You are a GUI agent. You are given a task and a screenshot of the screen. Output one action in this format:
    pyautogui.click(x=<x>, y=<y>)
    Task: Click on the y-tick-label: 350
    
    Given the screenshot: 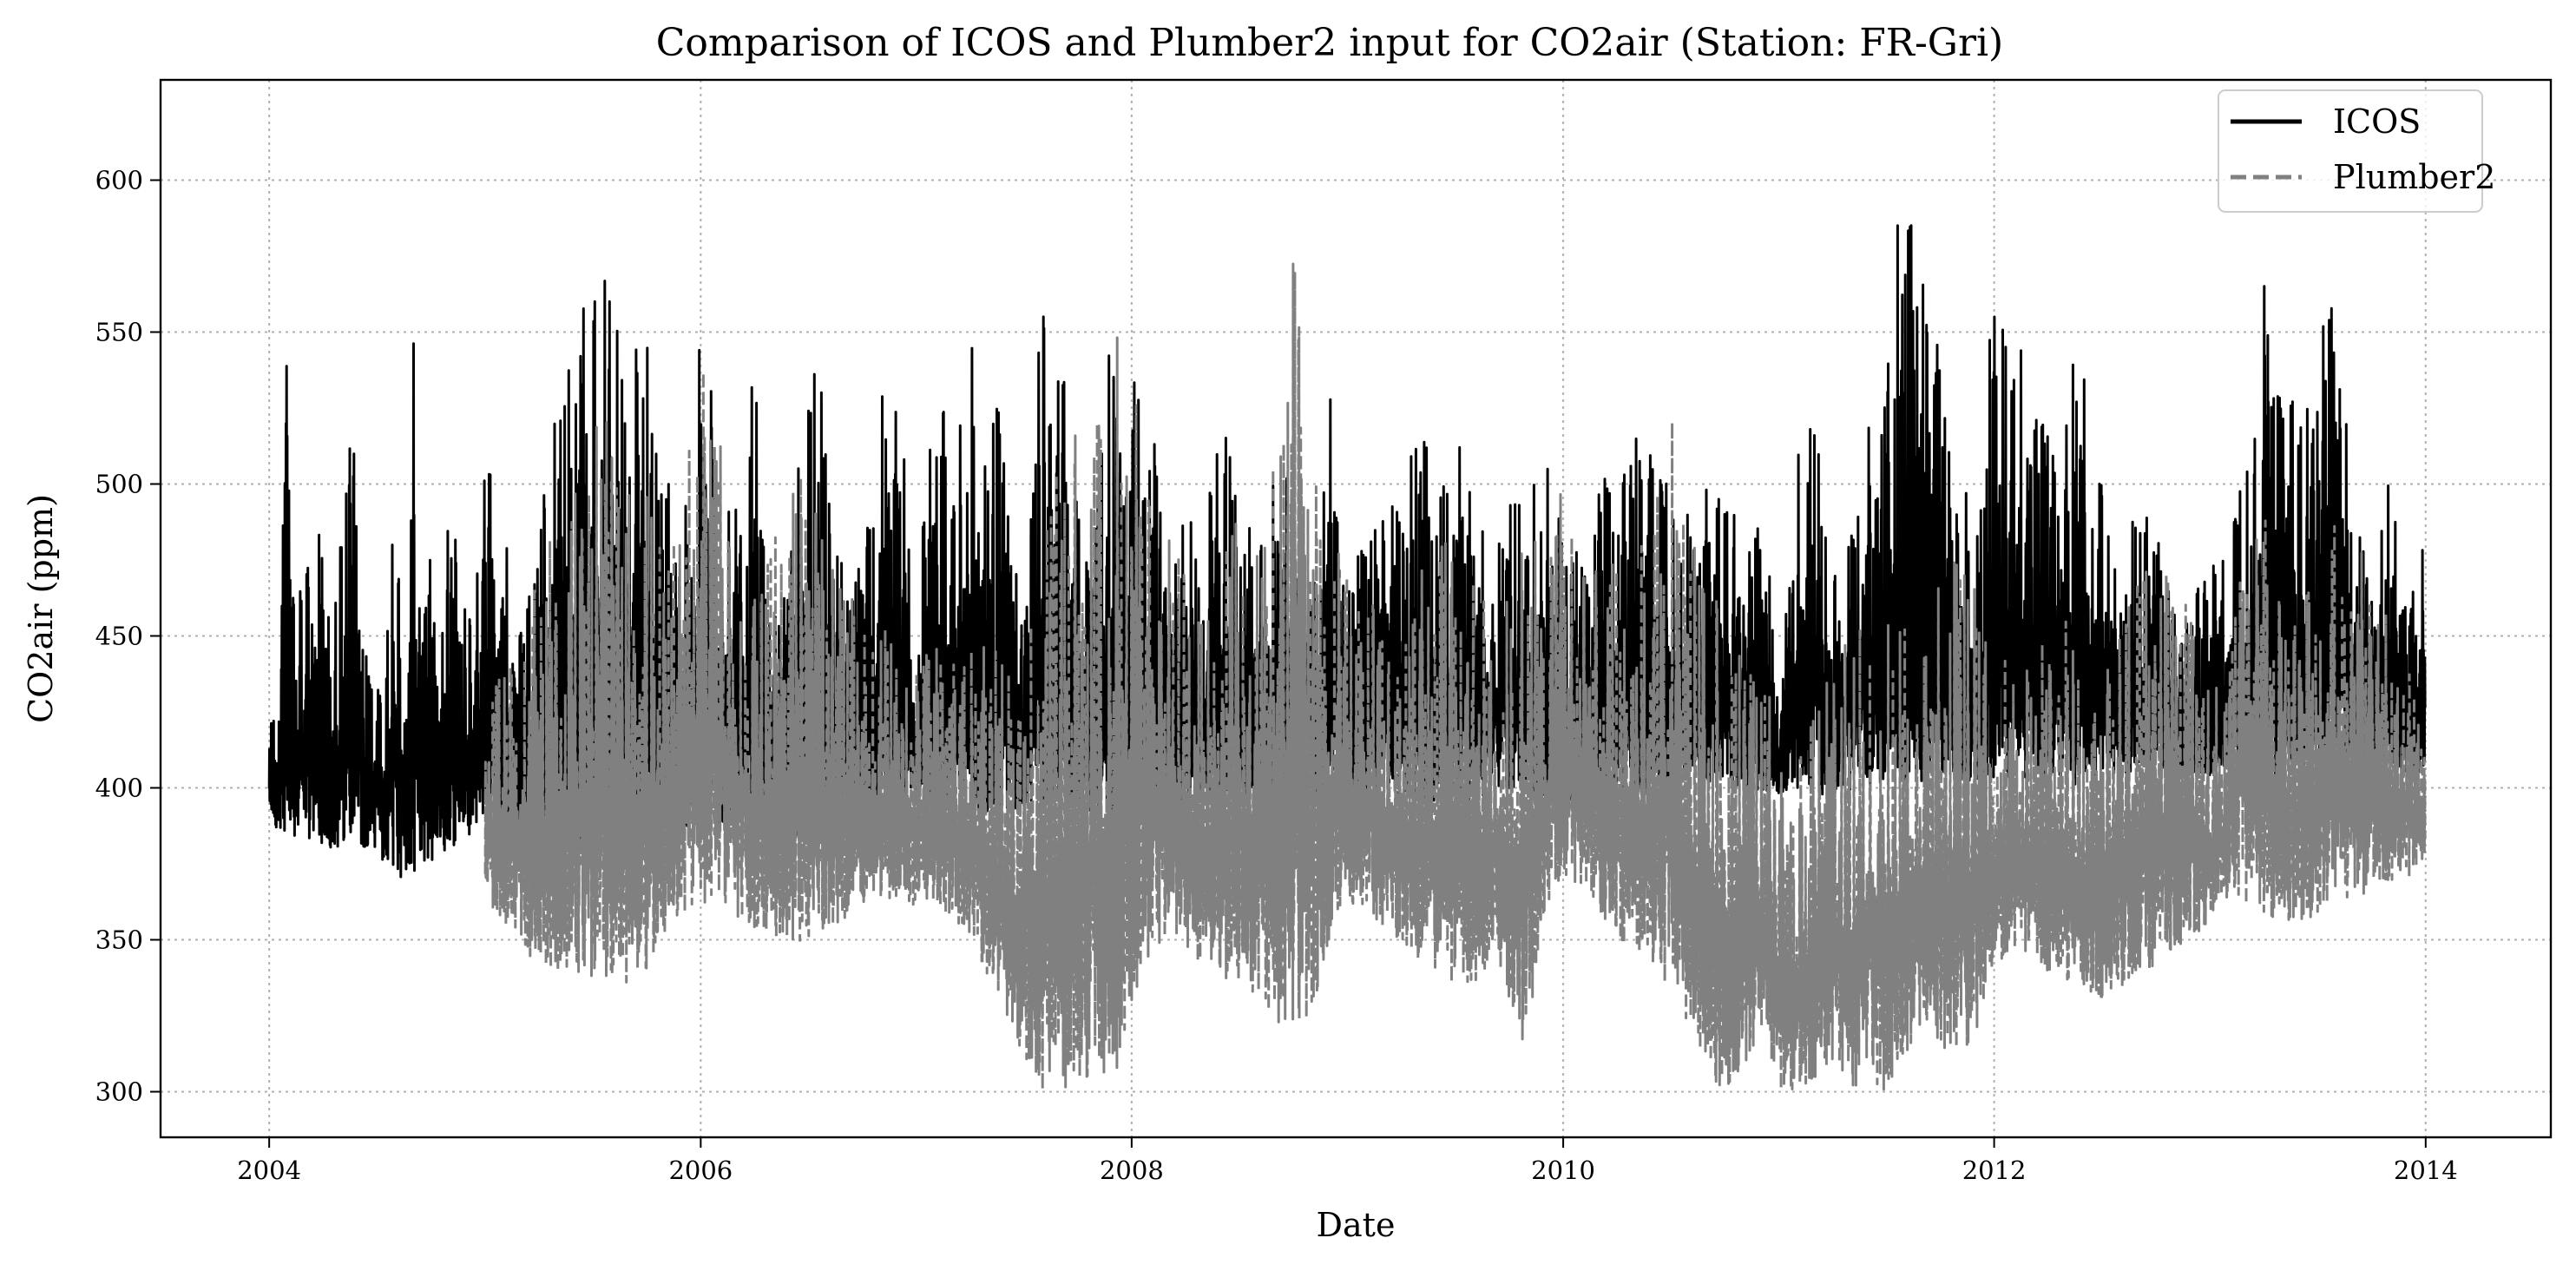 What is the action you would take?
    pyautogui.click(x=119, y=940)
    